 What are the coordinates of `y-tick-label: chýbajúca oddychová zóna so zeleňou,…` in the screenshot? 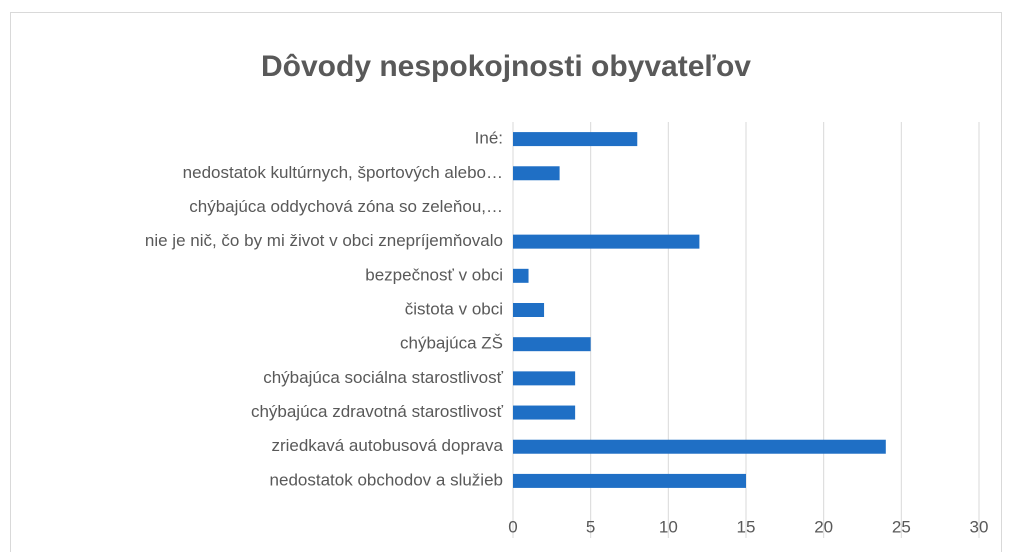 It's located at (346, 206).